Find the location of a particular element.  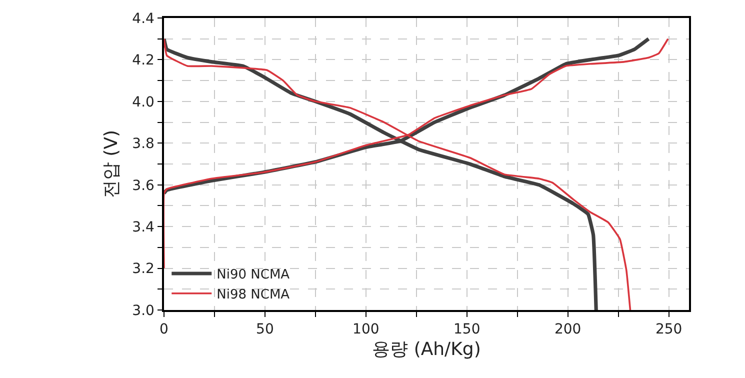

y-tick-label: 3.2 is located at coordinates (143, 269).